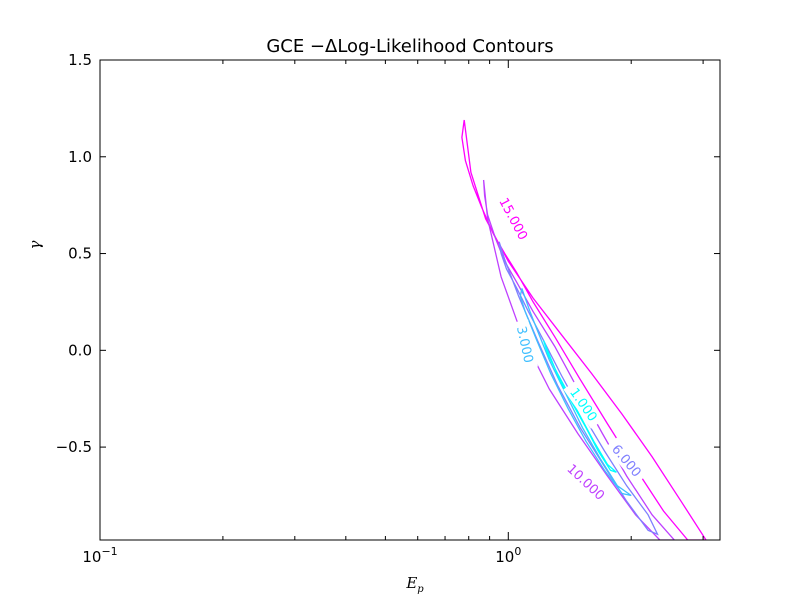  Describe the element at coordinates (74, 447) in the screenshot. I see `y-tick-label: −0.5` at that location.